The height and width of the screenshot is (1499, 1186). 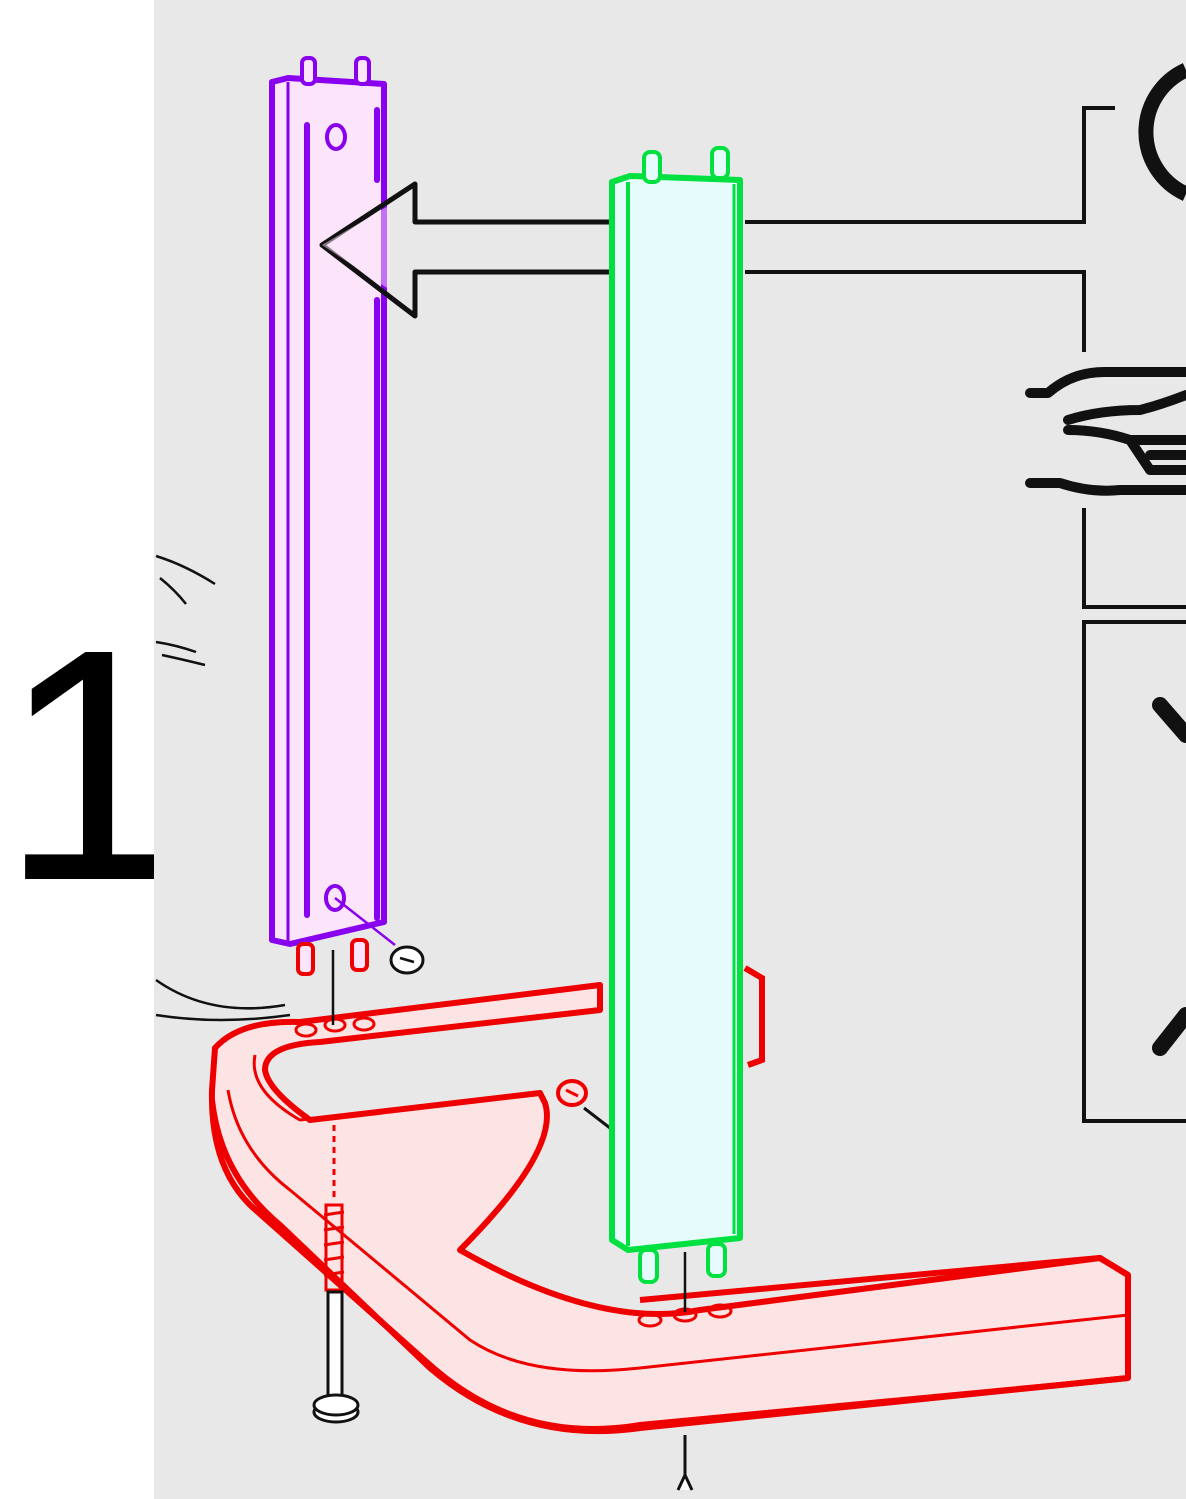 I want to click on step-number: 1, so click(x=92, y=764).